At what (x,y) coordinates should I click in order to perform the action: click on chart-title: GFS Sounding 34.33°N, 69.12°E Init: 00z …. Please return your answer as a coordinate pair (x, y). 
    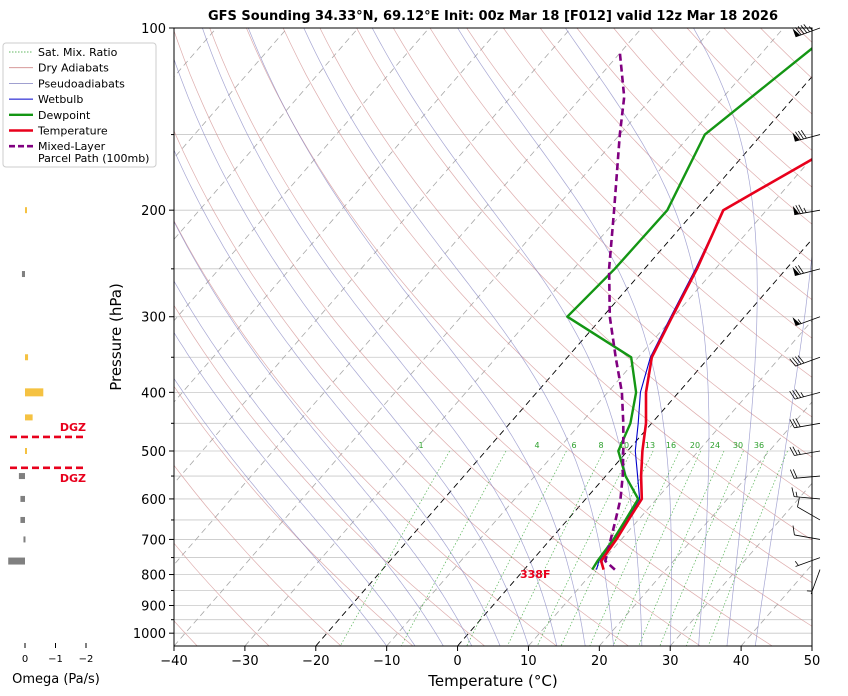
    Looking at the image, I should click on (493, 16).